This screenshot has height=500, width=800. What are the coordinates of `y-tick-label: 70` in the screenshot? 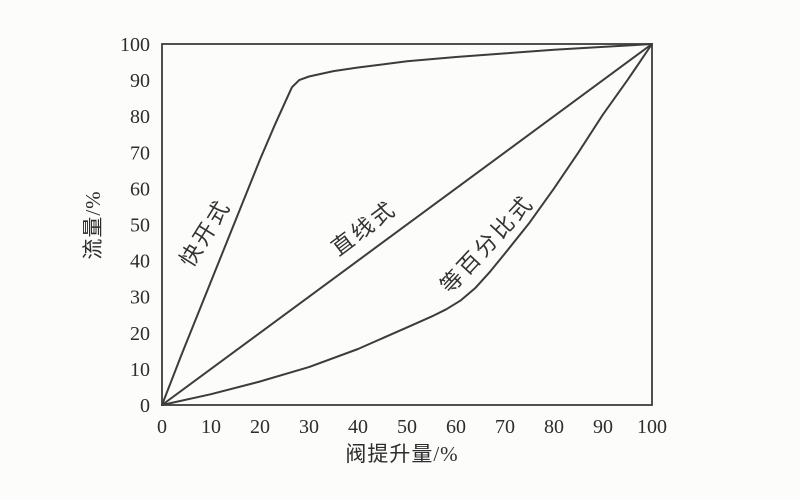 It's located at (140, 153).